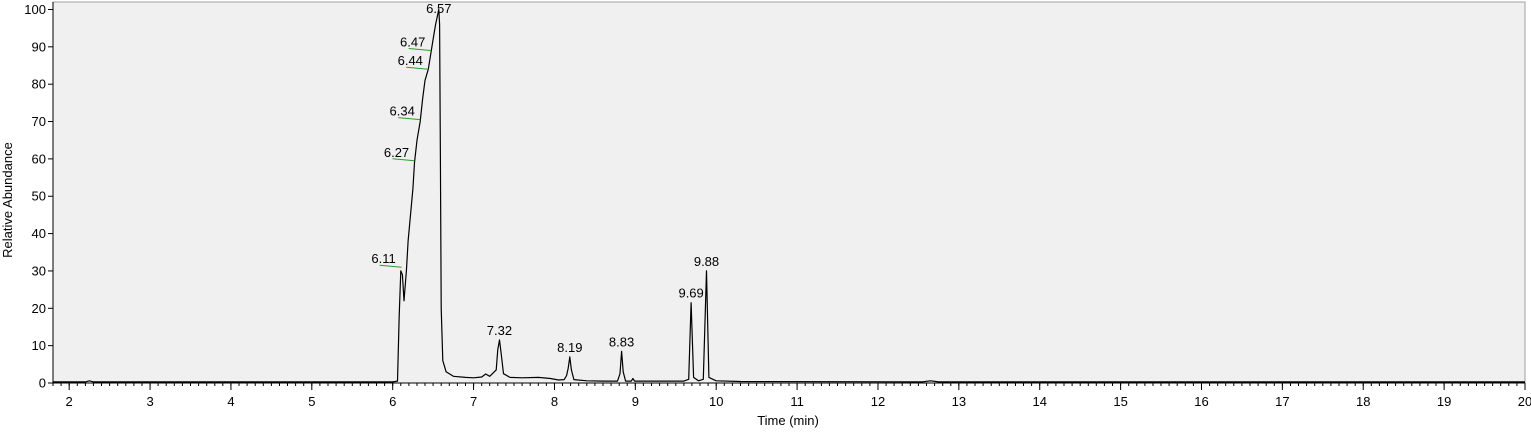  Describe the element at coordinates (1282, 401) in the screenshot. I see `x-tick-label: 17` at that location.